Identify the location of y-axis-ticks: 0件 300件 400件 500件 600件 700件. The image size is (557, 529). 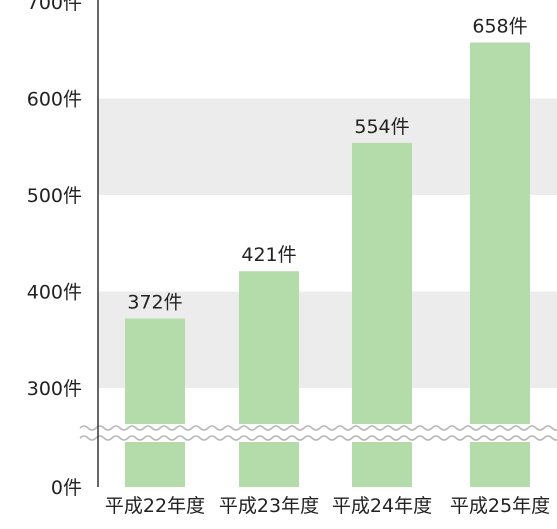
(54, 249).